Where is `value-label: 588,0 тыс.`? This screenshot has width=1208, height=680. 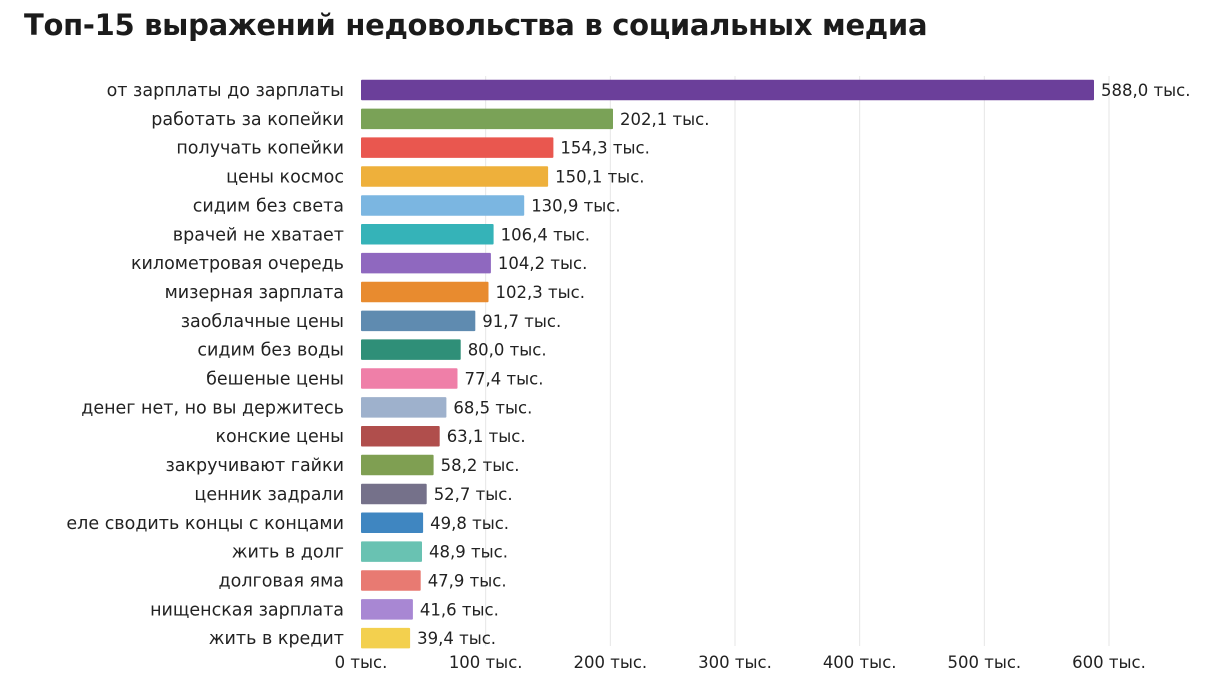
value-label: 588,0 тыс. is located at coordinates (1145, 90).